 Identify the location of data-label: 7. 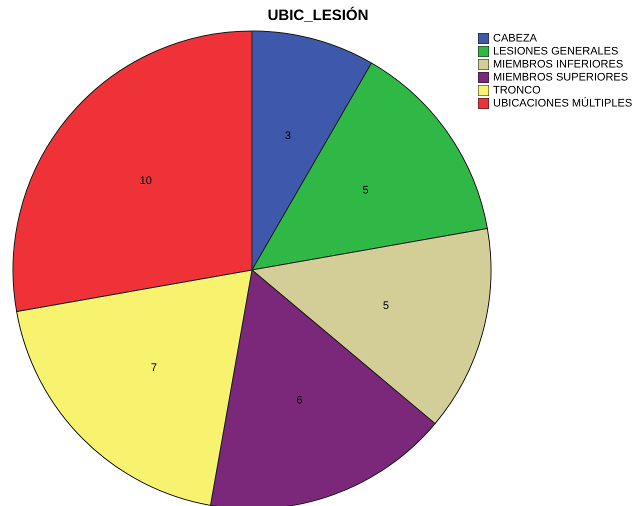
(154, 368).